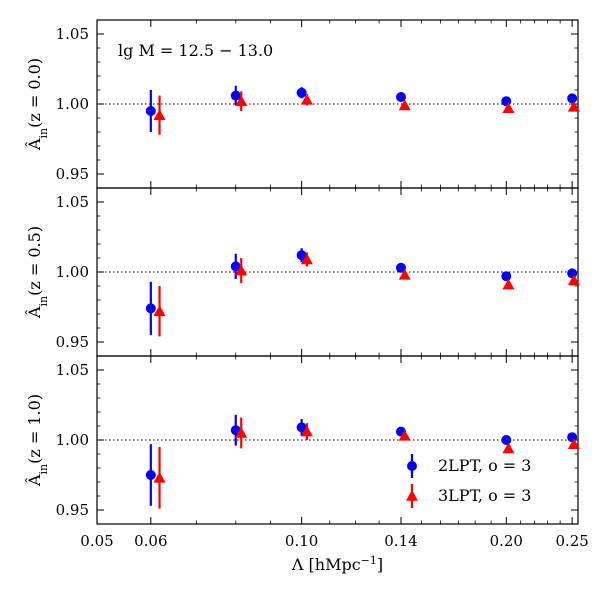  What do you see at coordinates (37, 272) in the screenshot?
I see `y-axis-title: Âin(z = 0.5)` at bounding box center [37, 272].